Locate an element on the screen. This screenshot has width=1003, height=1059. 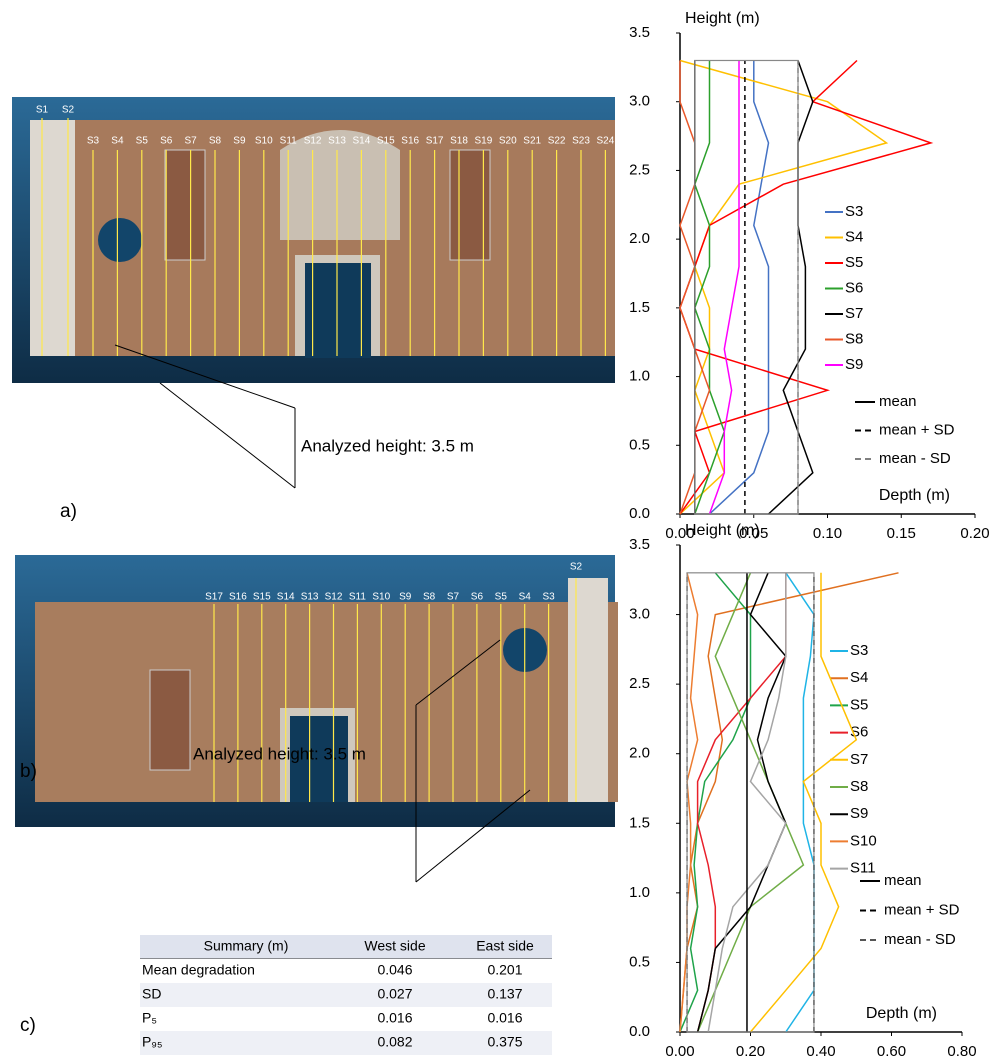
legend-label: mean is located at coordinates (898, 401).